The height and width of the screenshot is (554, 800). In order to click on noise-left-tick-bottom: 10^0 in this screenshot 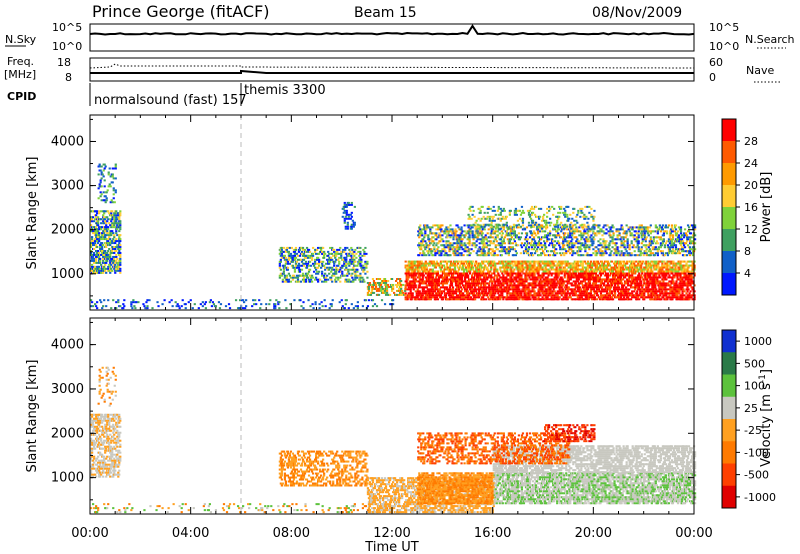, I will do `click(67, 46)`.